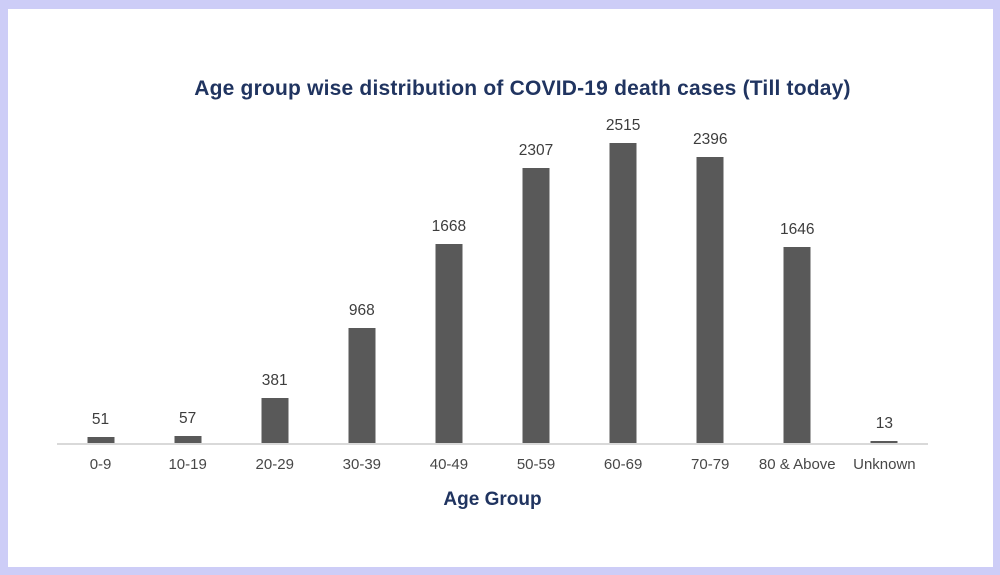  Describe the element at coordinates (623, 125) in the screenshot. I see `bar-value-label: 2515` at that location.